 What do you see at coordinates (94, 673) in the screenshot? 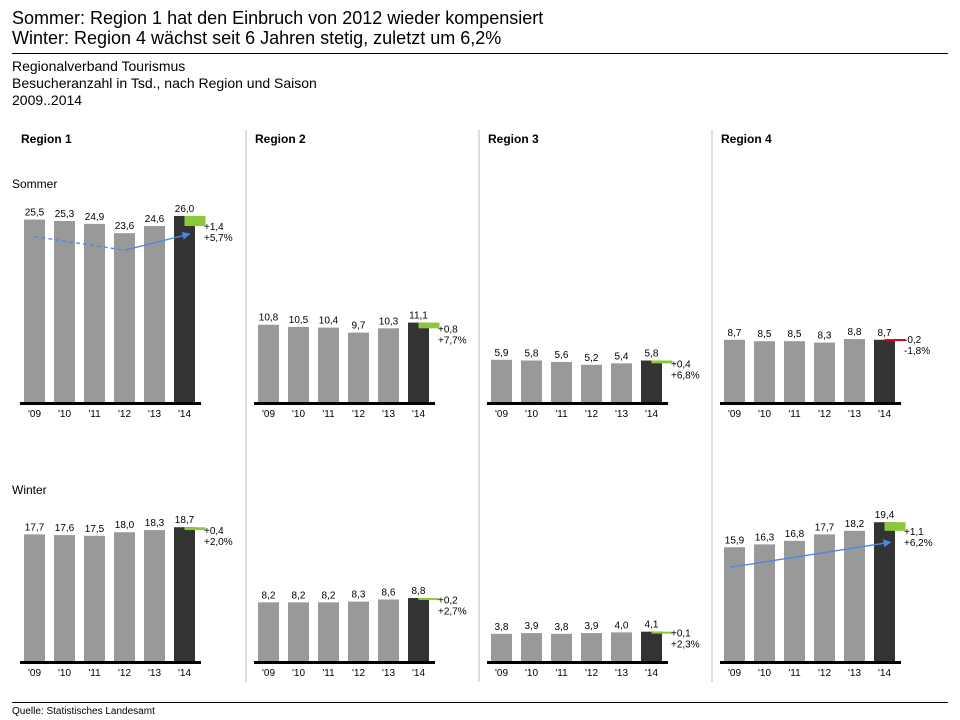
I see `panel-1-winter-tick-label-2: '11` at bounding box center [94, 673].